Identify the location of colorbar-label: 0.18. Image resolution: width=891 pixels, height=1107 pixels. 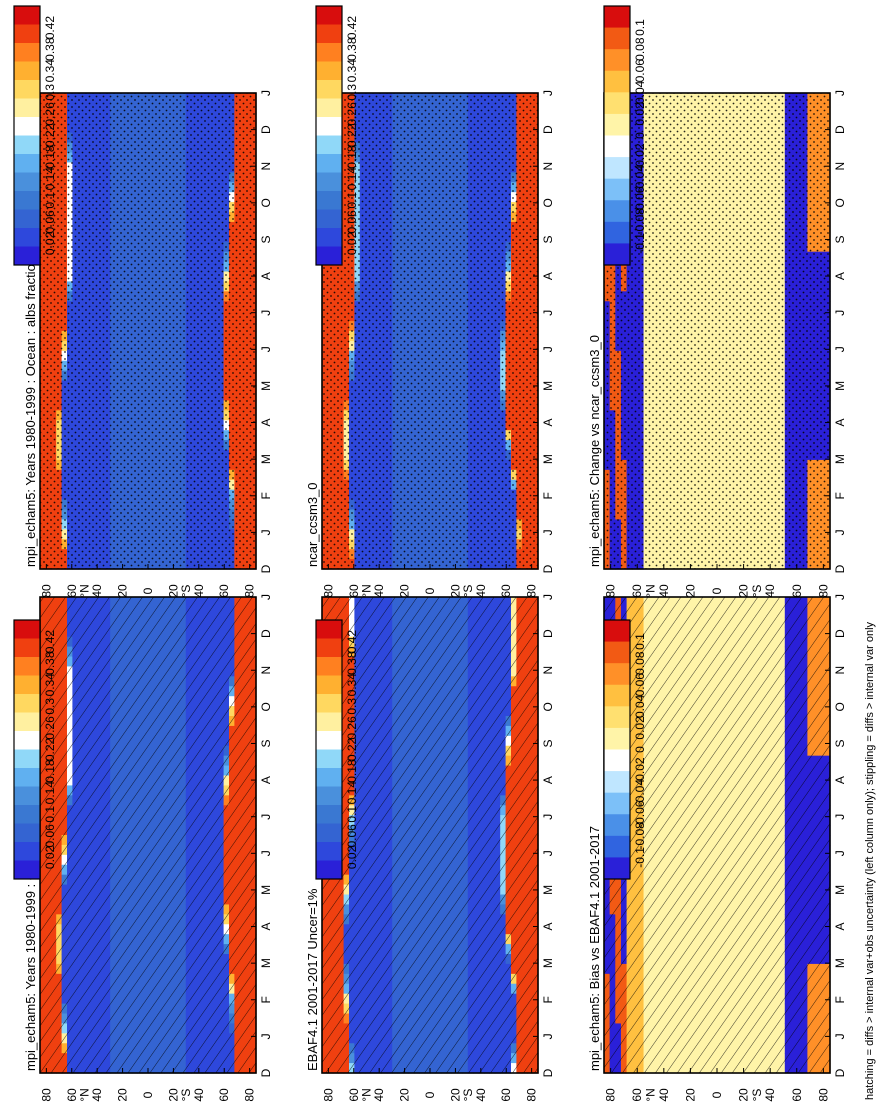
(50, 157).